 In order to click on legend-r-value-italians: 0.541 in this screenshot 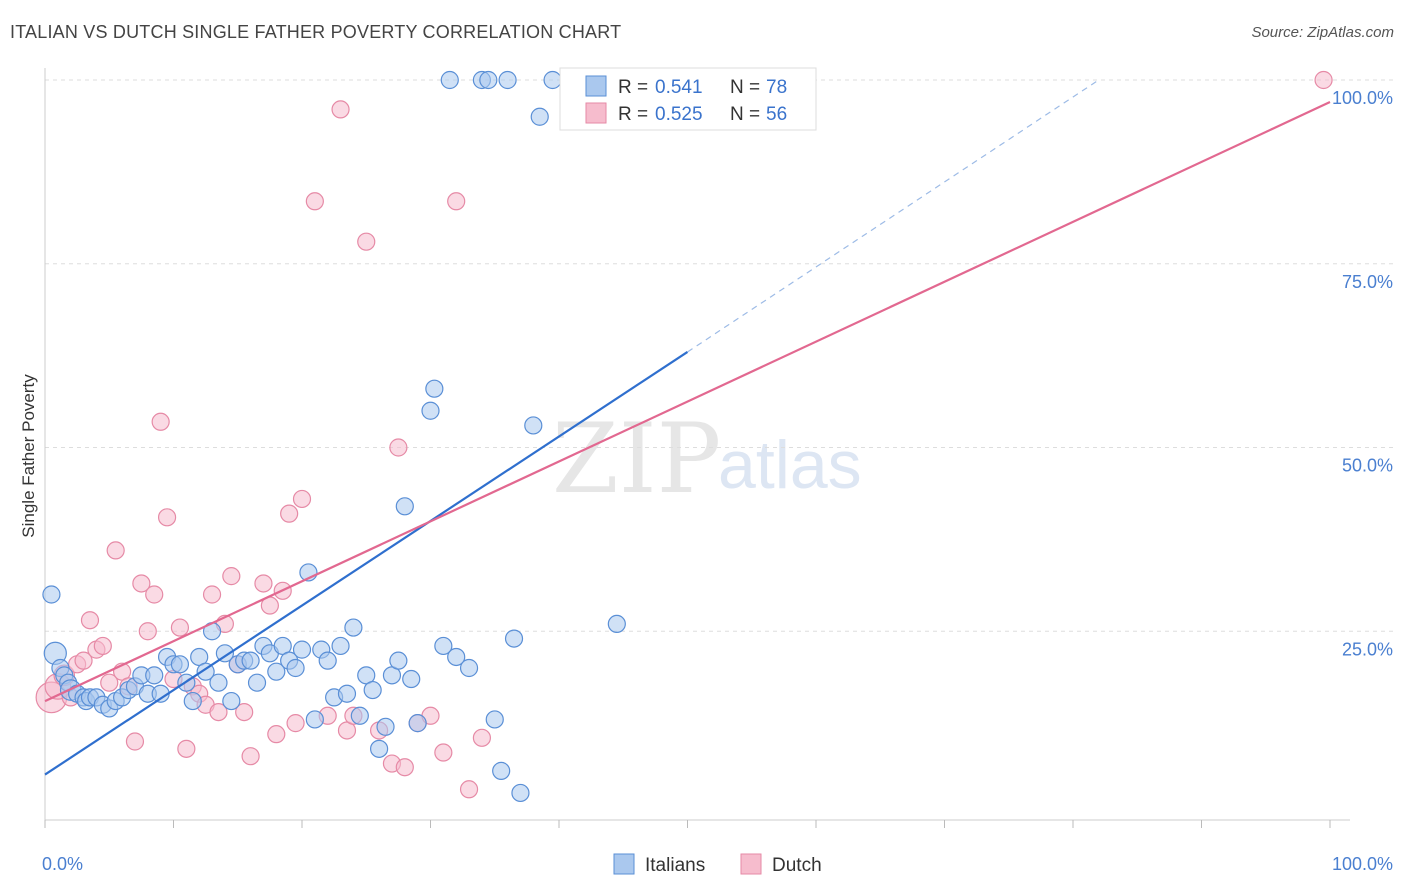, I will do `click(679, 87)`.